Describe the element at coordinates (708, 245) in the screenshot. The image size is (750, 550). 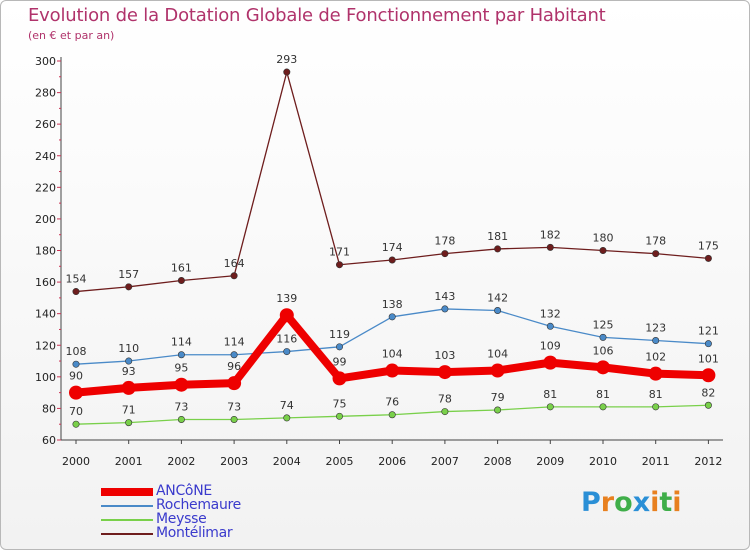
I see `data-label-montelimar: 175` at that location.